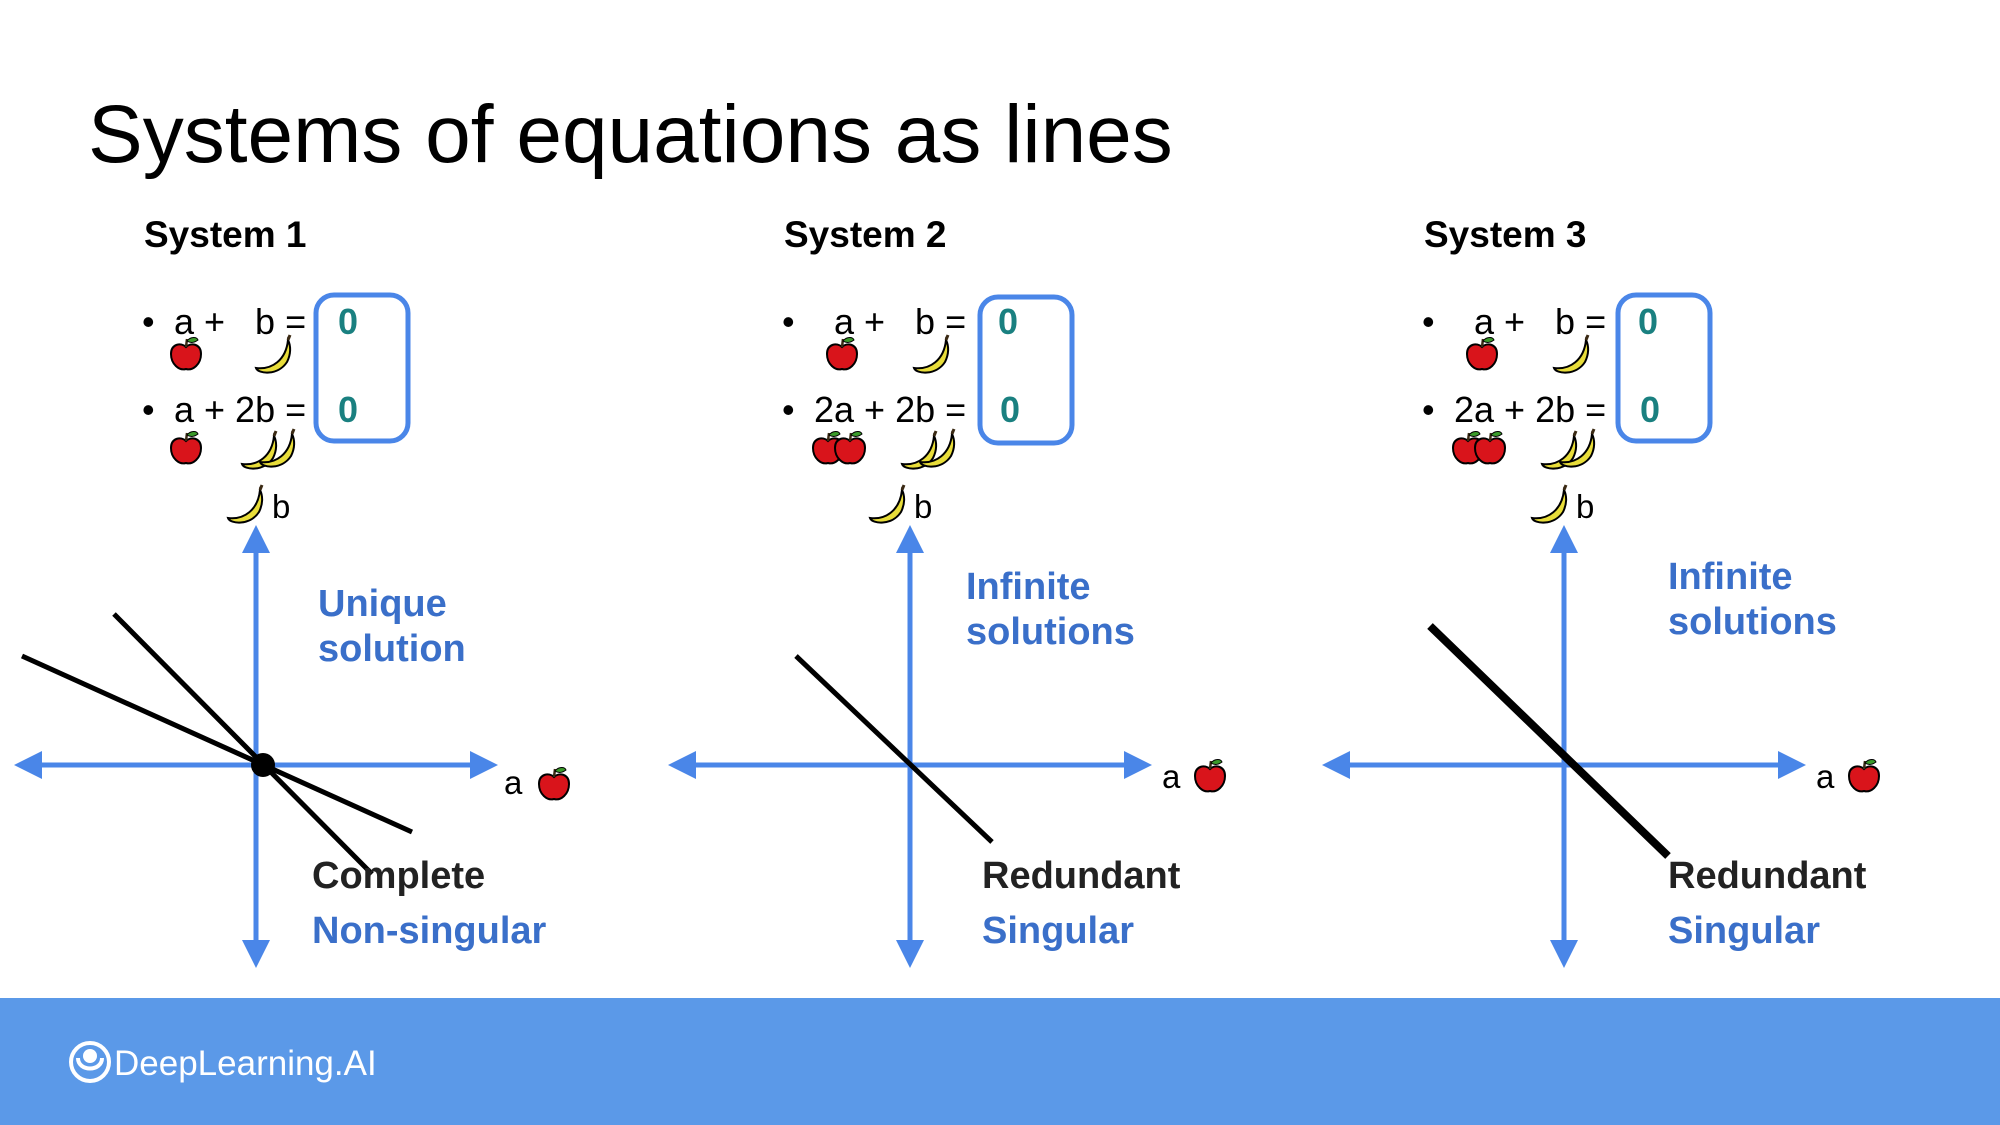 The image size is (2000, 1125). I want to click on system-type-label: Complete, so click(398, 876).